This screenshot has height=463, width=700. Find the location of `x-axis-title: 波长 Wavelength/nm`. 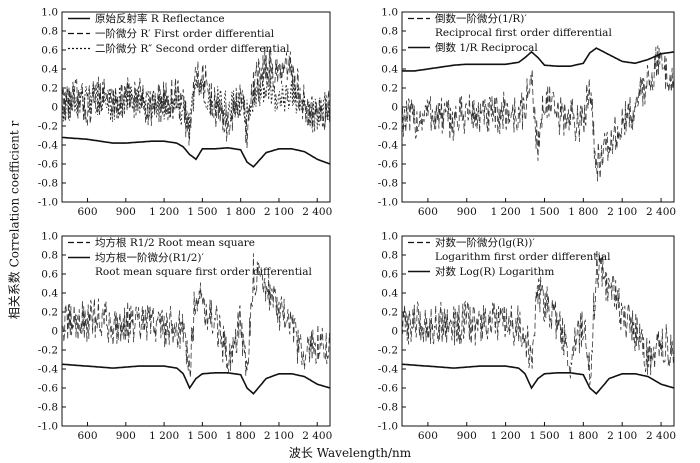

x-axis-title: 波长 Wavelength/nm is located at coordinates (350, 453).